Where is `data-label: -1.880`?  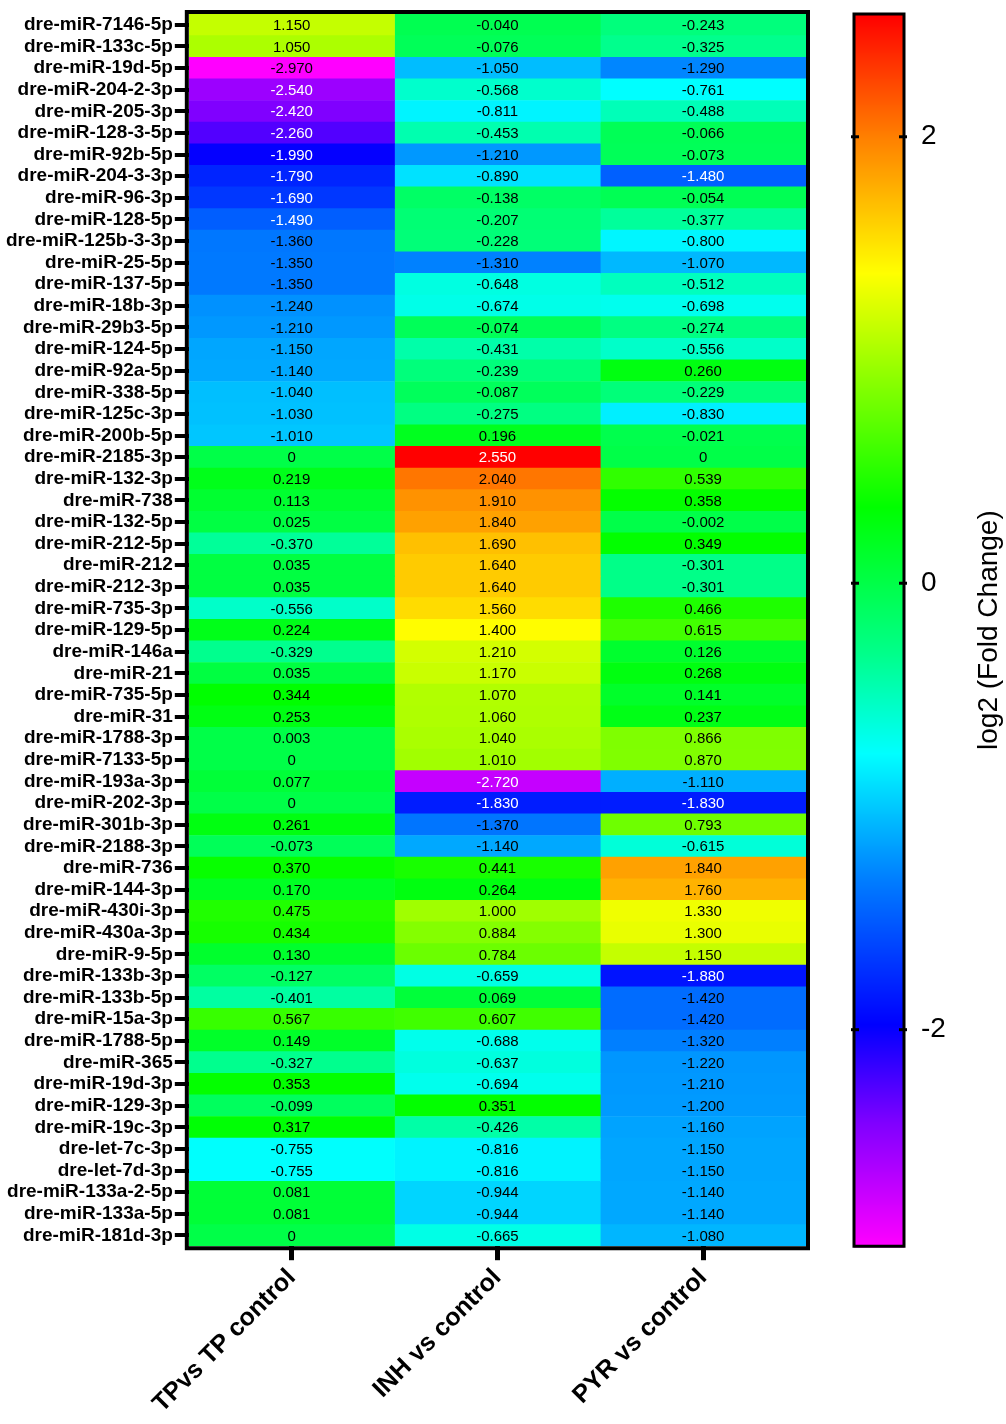 data-label: -1.880 is located at coordinates (703, 976).